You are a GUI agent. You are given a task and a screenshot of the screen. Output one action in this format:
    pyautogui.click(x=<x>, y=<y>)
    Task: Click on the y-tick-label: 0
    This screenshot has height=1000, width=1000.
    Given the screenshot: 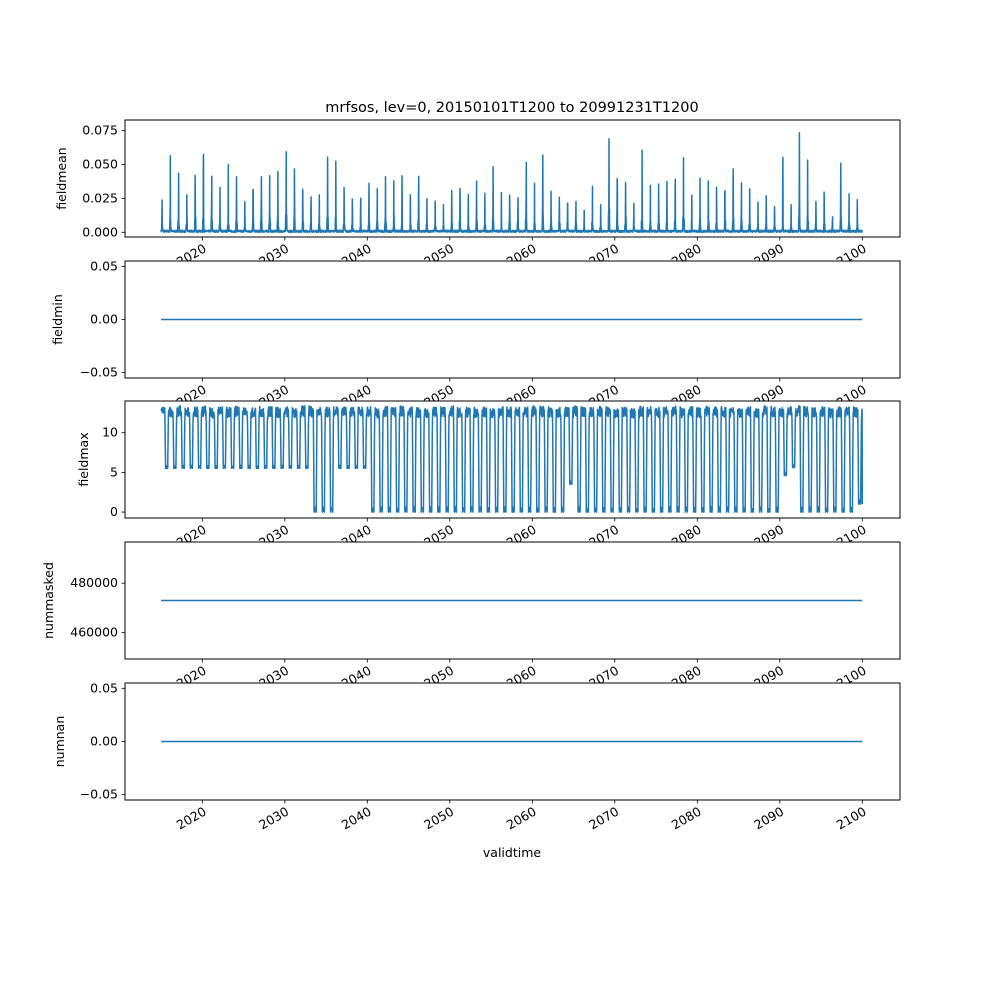 What is the action you would take?
    pyautogui.click(x=114, y=511)
    